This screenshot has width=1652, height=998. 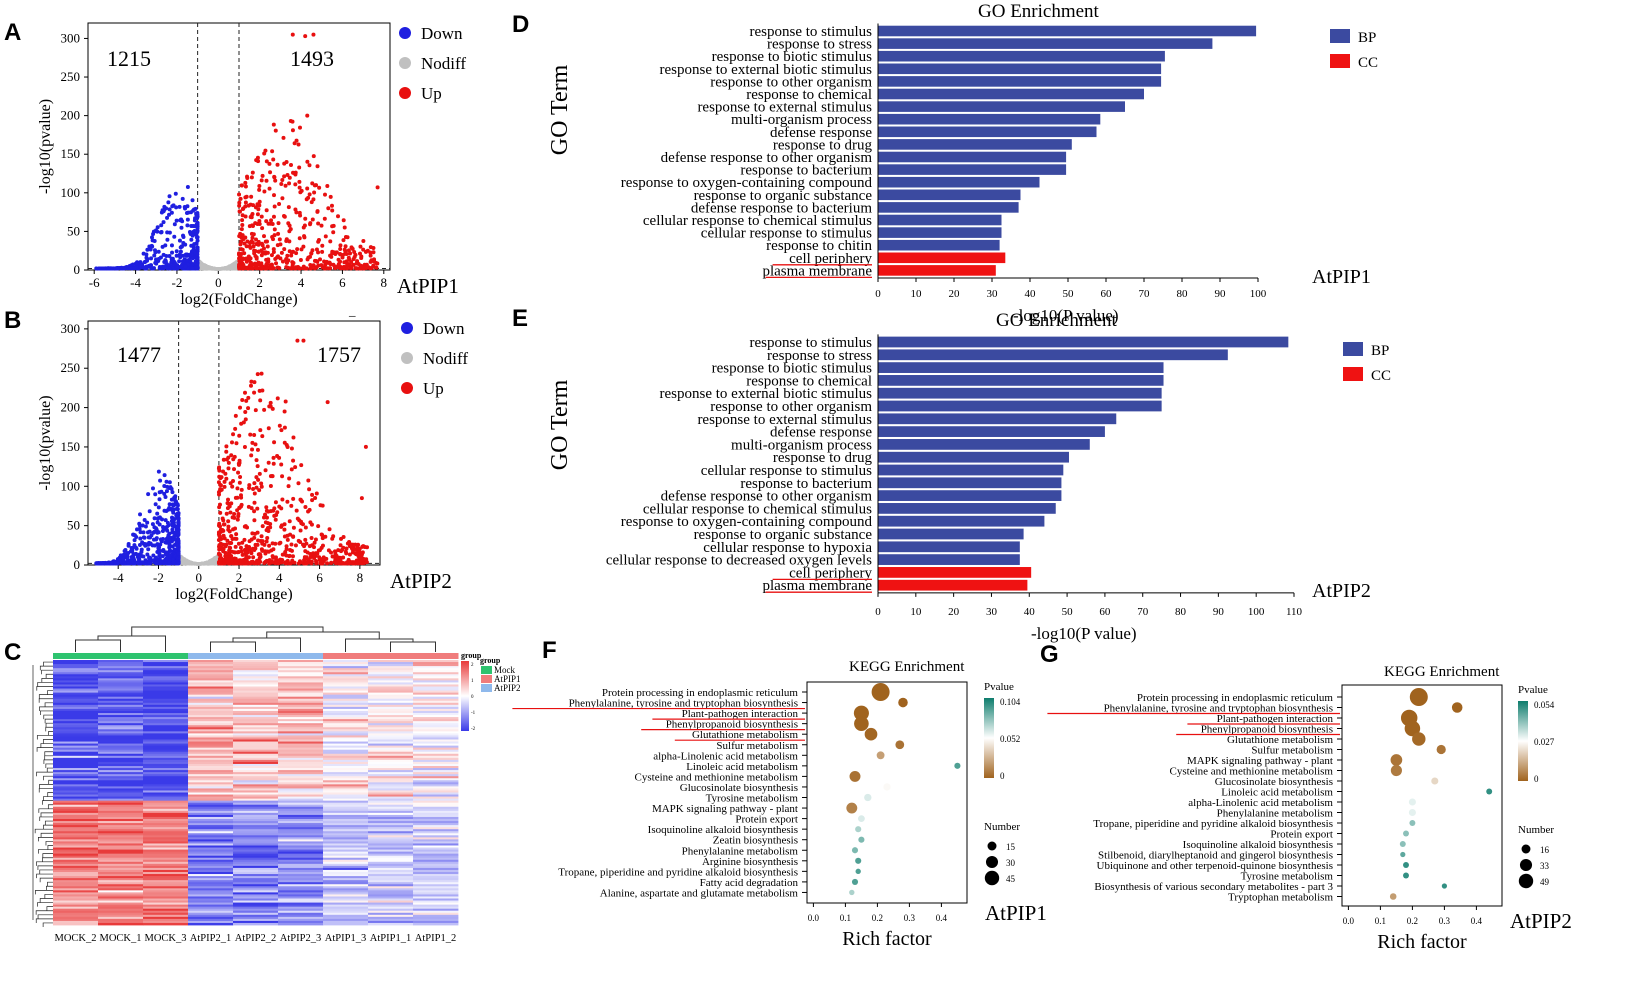 What do you see at coordinates (823, 145) in the screenshot?
I see `category-label: response to drug` at bounding box center [823, 145].